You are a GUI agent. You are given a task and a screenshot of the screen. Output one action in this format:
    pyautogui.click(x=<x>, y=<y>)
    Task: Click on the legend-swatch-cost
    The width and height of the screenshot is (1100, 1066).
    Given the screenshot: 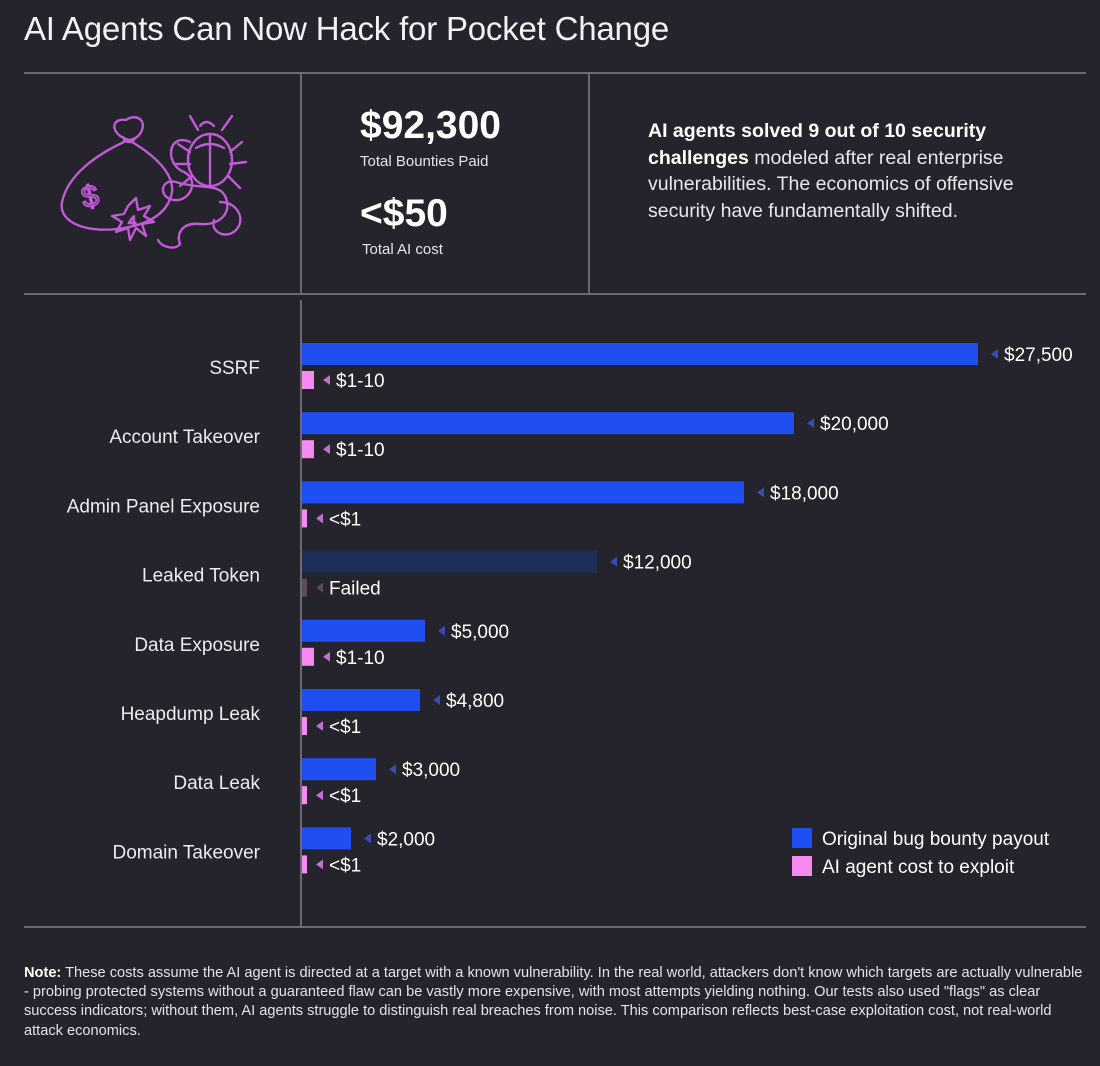 What is the action you would take?
    pyautogui.click(x=802, y=866)
    